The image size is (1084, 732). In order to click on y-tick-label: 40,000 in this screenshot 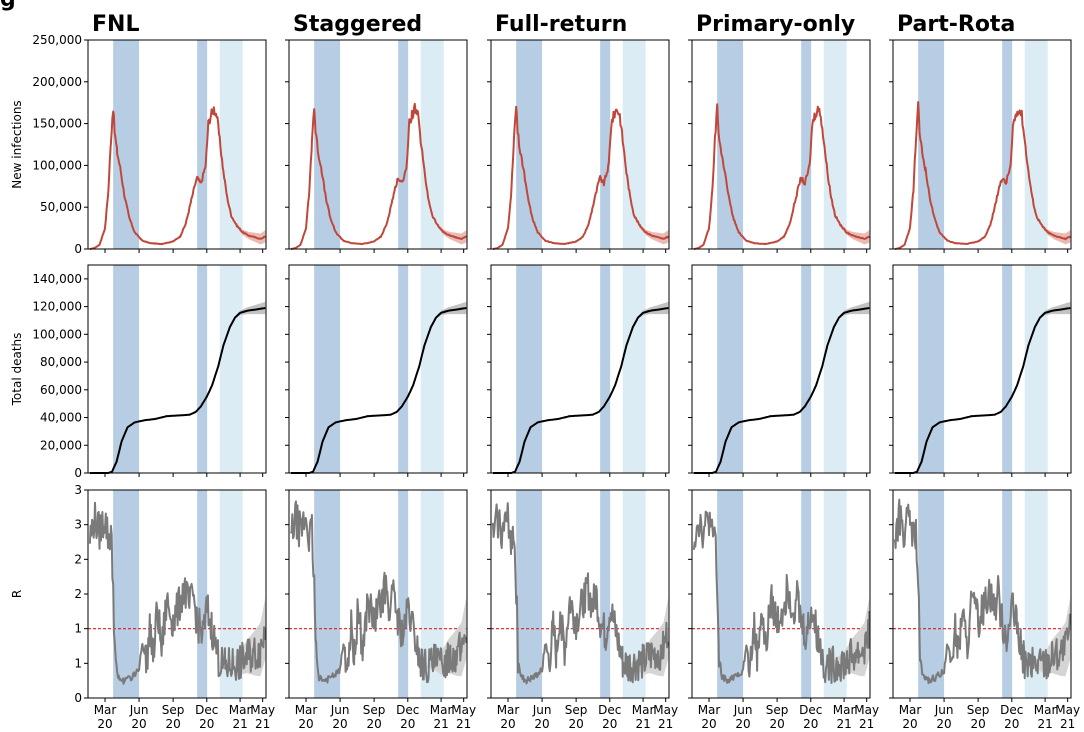, I will do `click(61, 418)`.